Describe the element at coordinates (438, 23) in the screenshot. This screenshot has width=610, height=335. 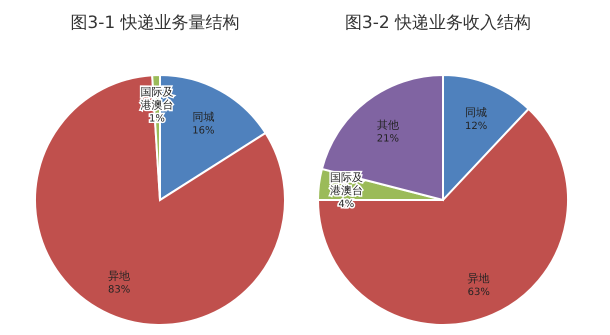
I see `chart-title: 图3-2 快递业务收入结构` at that location.